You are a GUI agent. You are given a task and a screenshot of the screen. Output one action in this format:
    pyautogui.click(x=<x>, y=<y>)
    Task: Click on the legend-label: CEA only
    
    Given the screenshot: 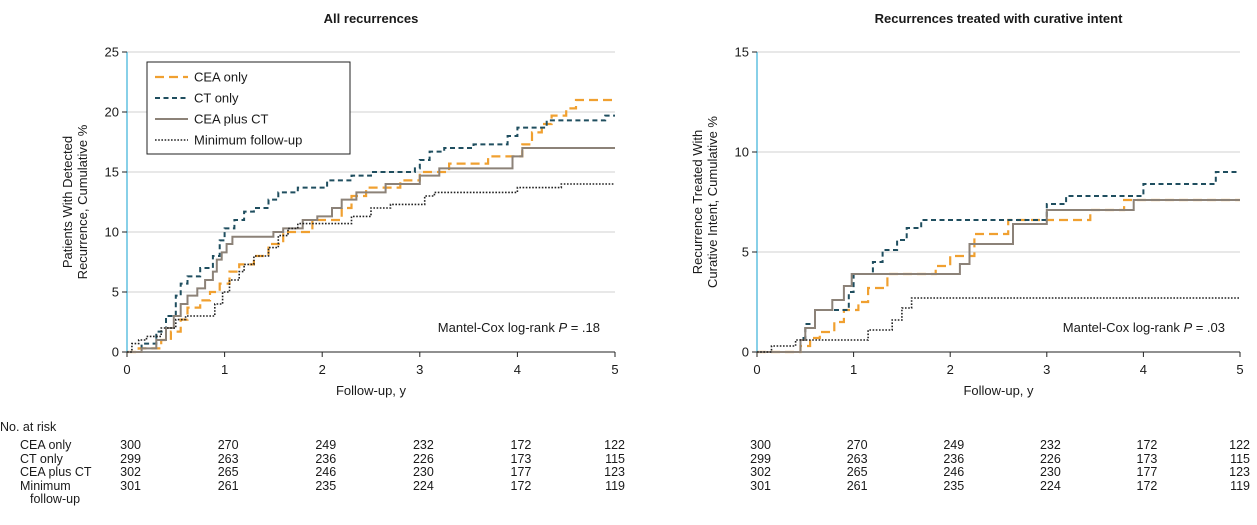 What is the action you would take?
    pyautogui.click(x=221, y=77)
    